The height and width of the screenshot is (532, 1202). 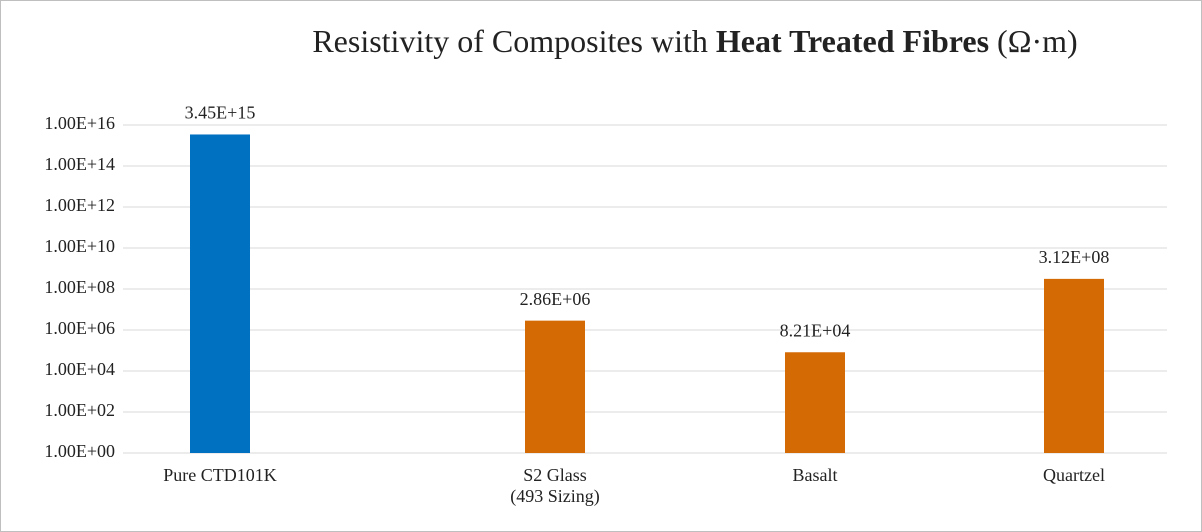 What do you see at coordinates (79, 287) in the screenshot?
I see `y-tick-label: 1.00E+08` at bounding box center [79, 287].